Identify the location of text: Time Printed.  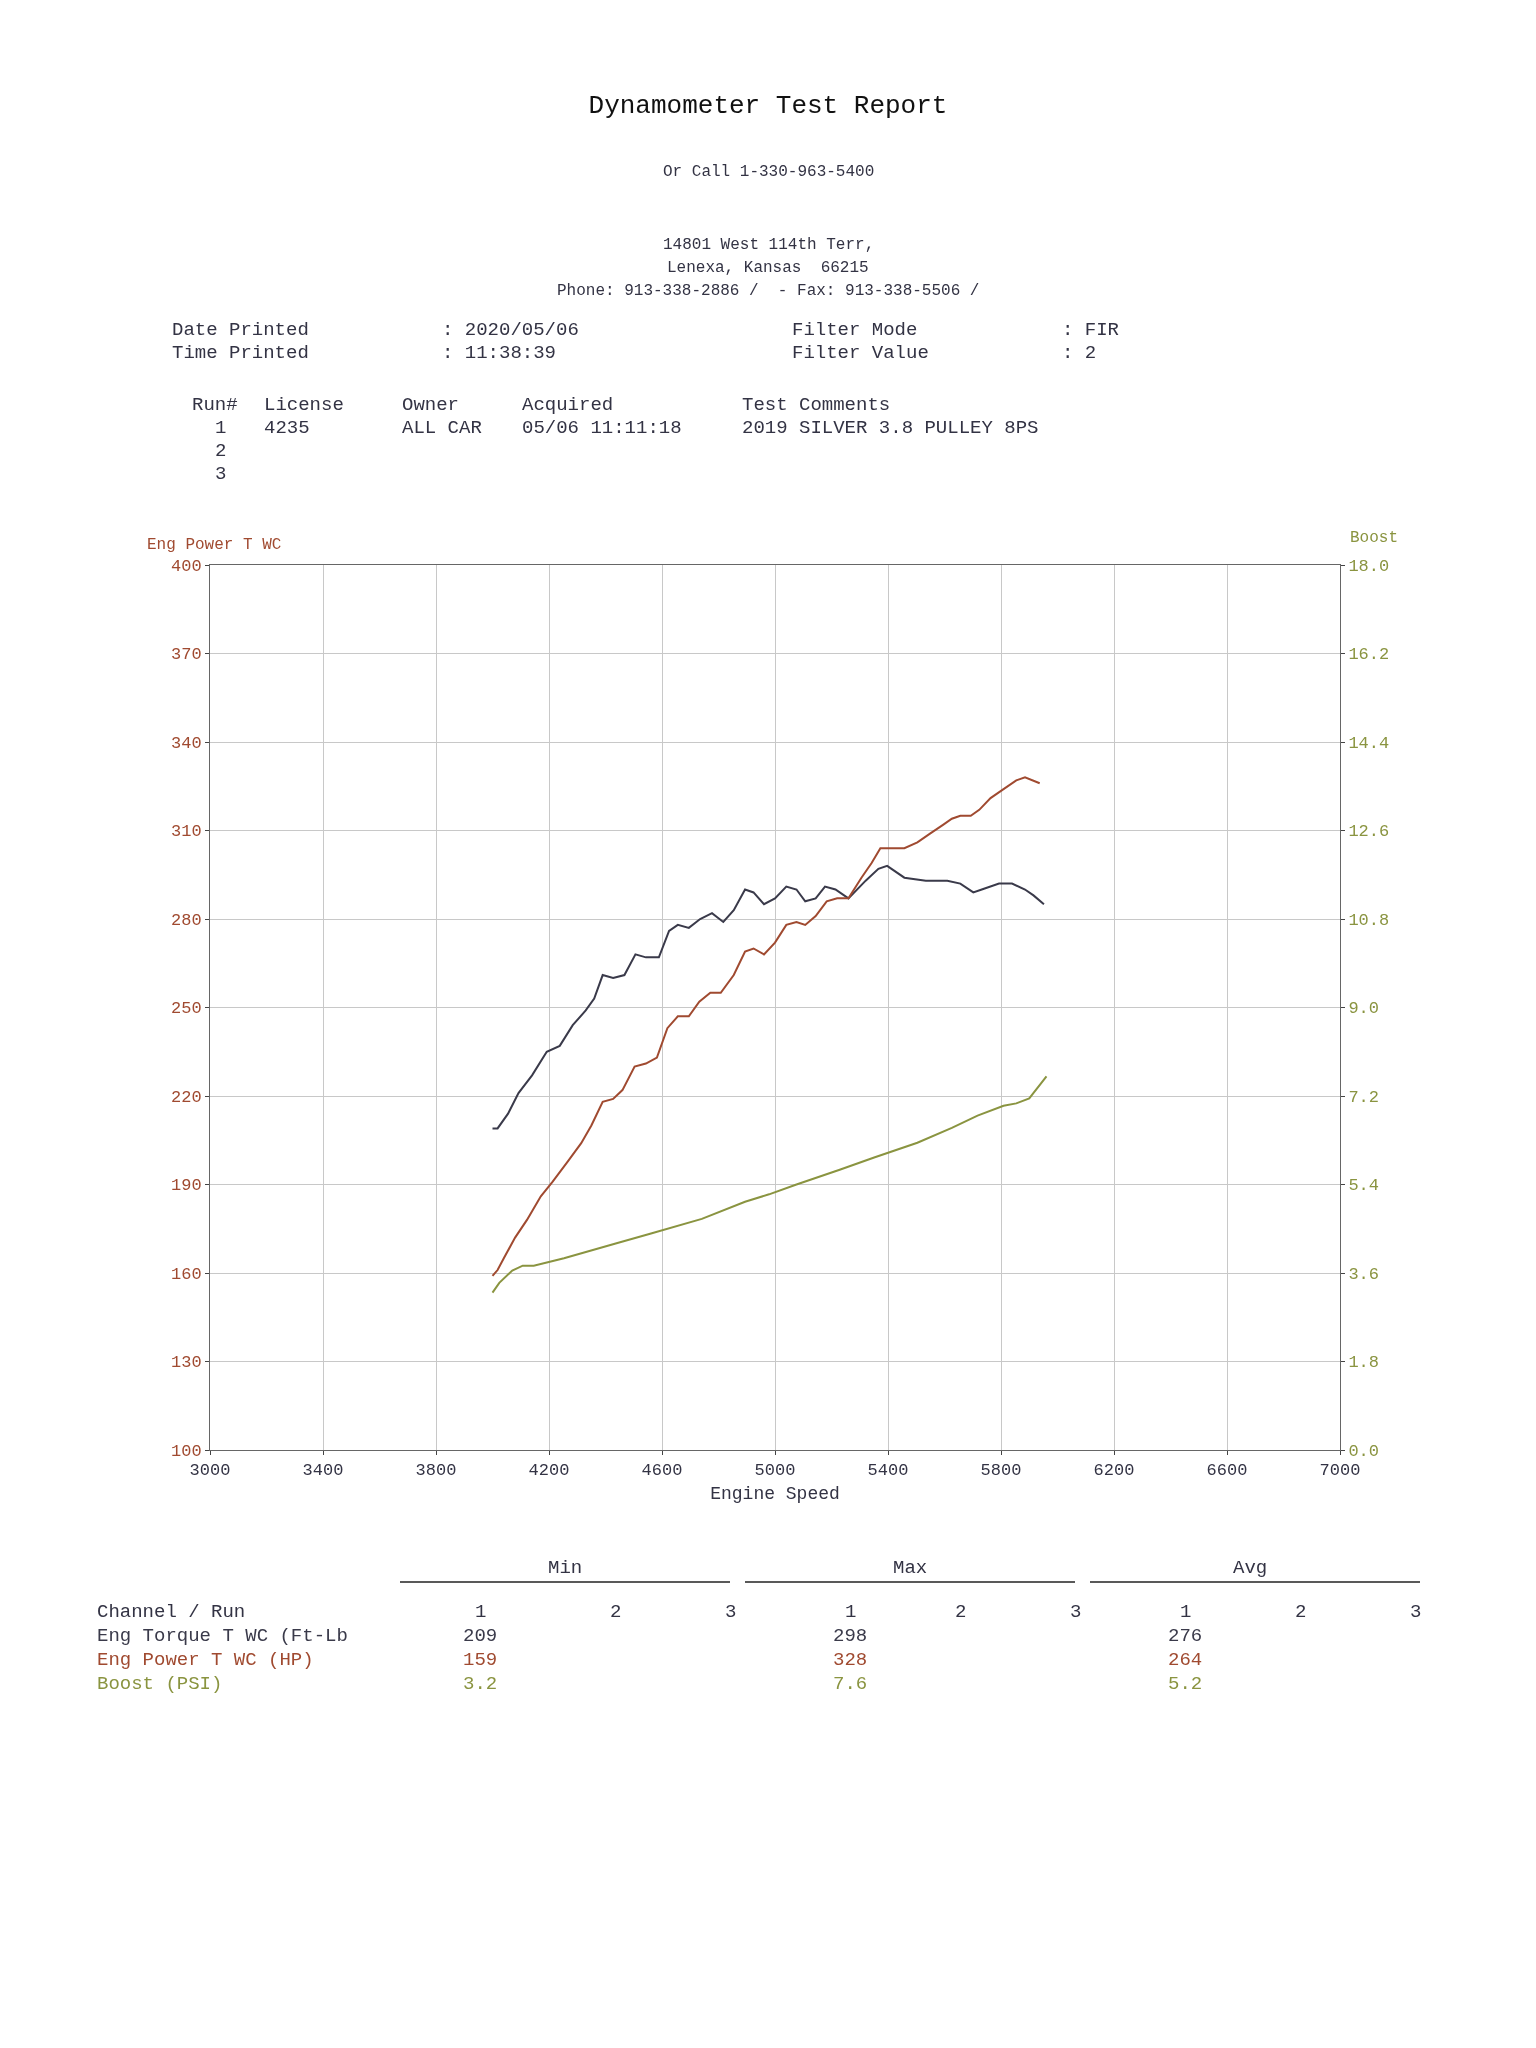
(240, 353).